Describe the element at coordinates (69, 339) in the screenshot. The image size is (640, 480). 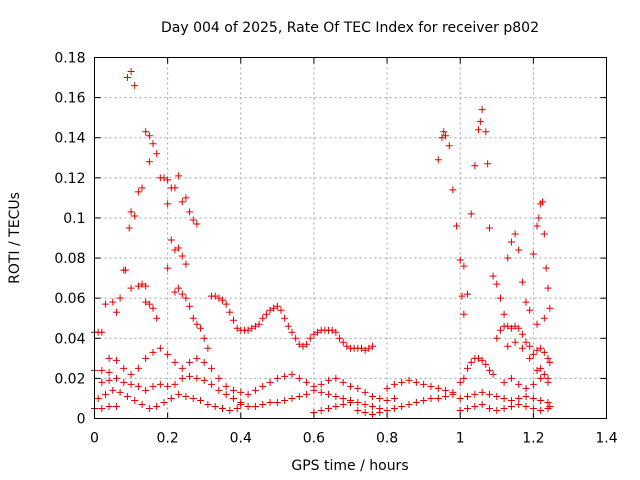
I see `y-tick-label: 0.04` at that location.